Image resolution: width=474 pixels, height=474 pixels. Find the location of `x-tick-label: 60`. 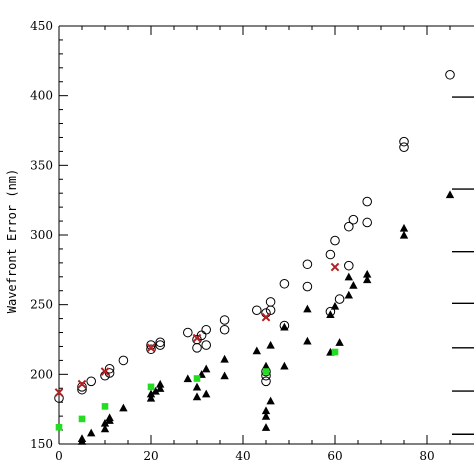

x-tick-label: 60 is located at coordinates (334, 456).